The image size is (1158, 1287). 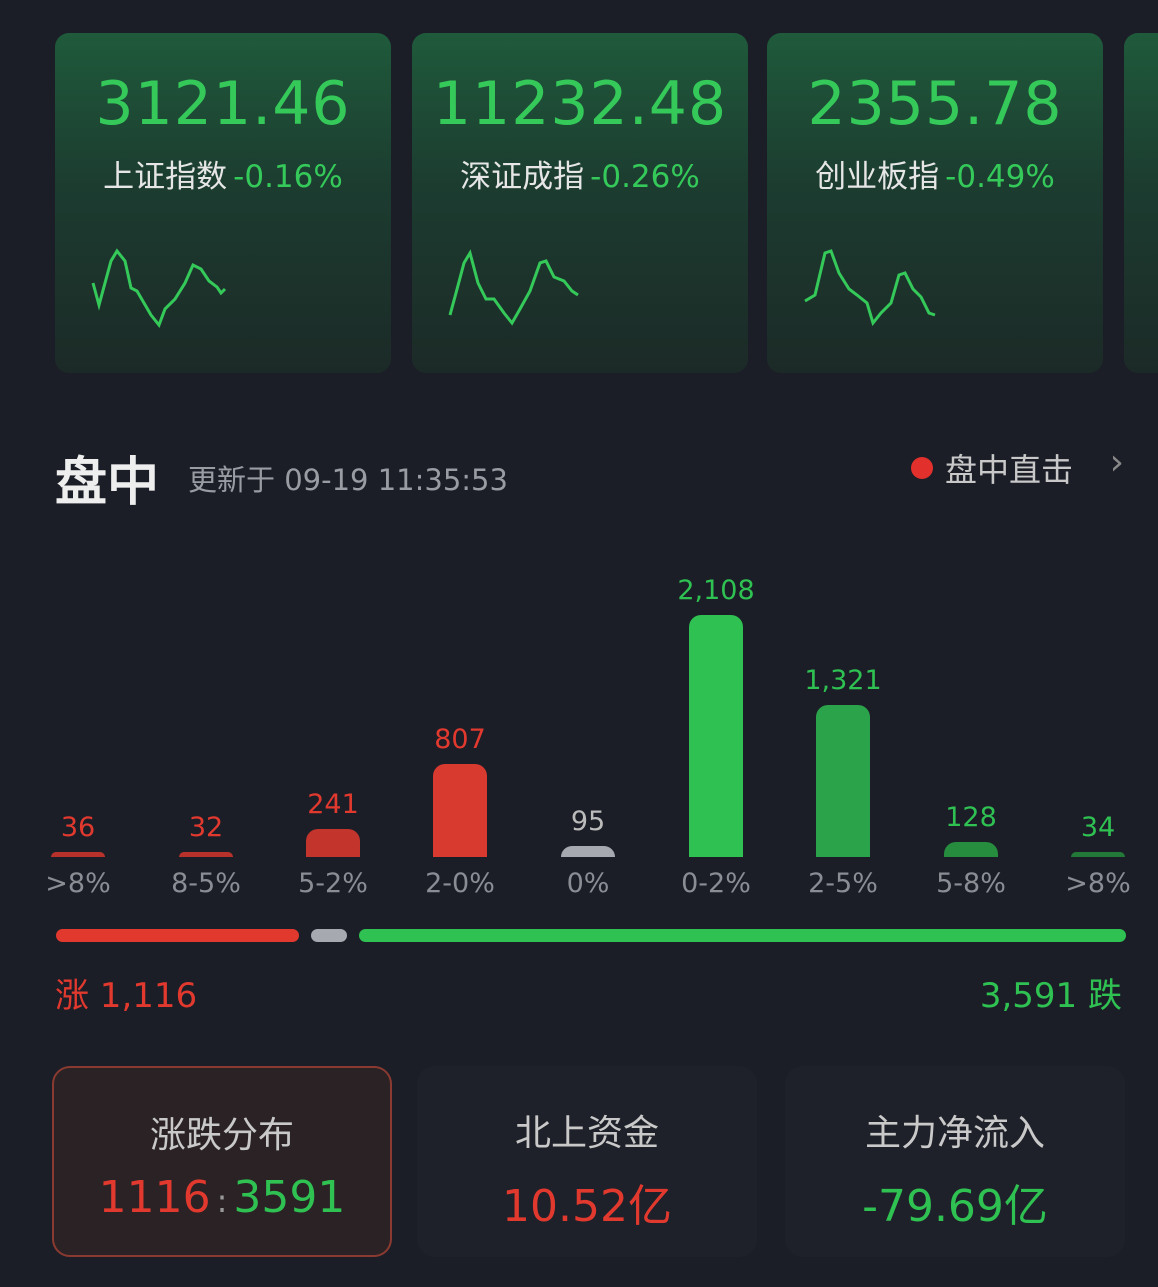 I want to click on index-value: 11232.48, so click(x=580, y=104).